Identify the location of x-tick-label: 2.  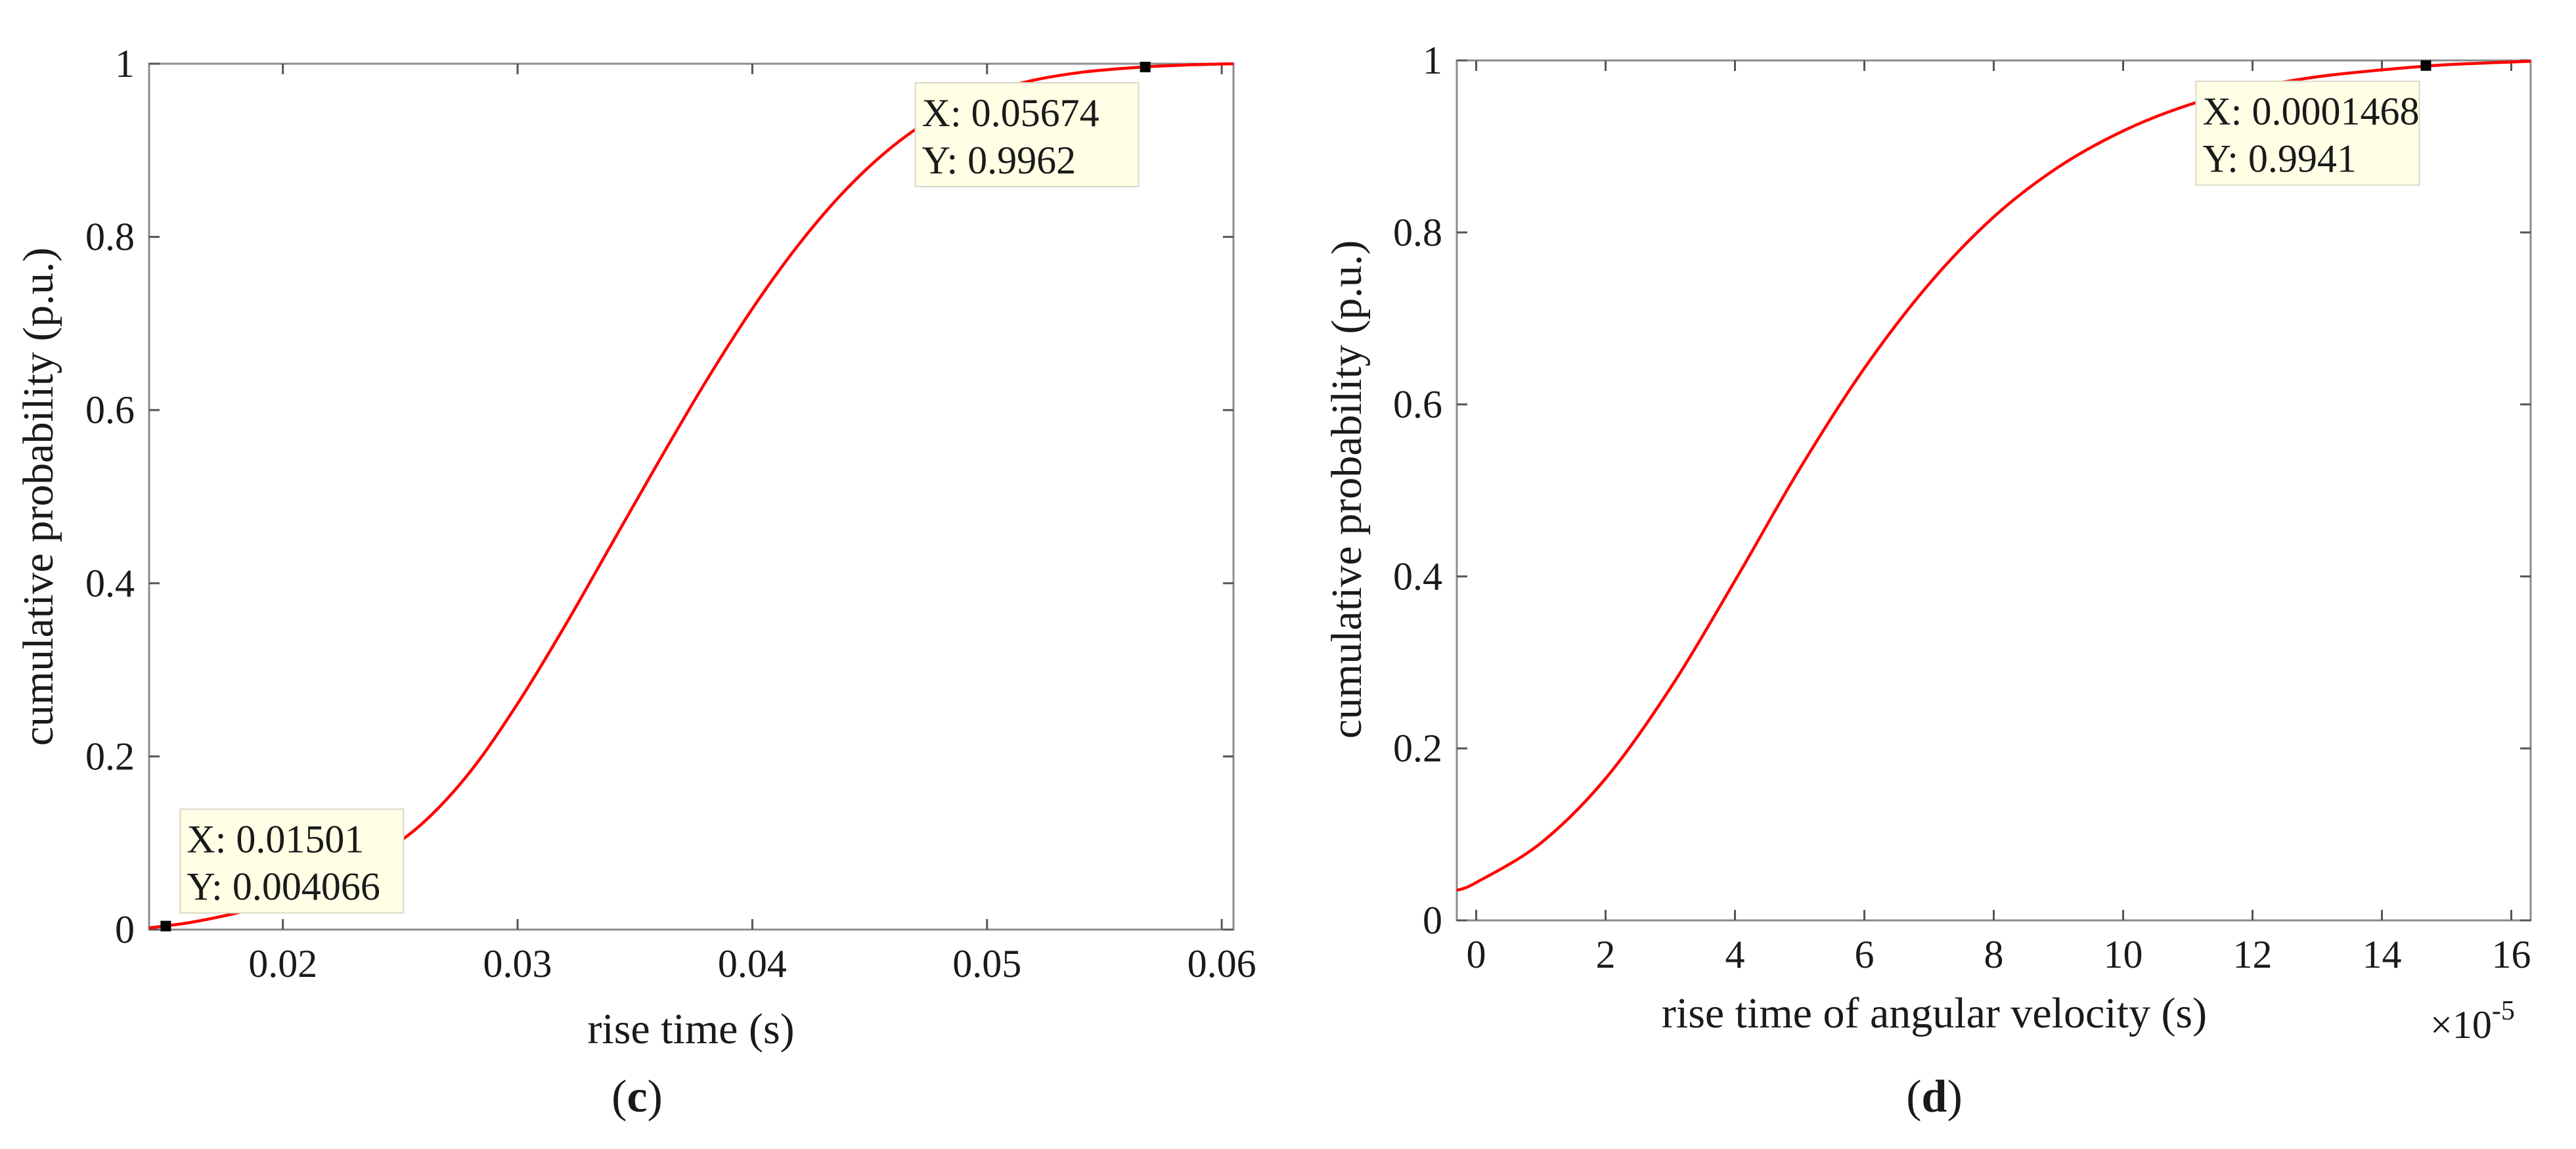
(1606, 954).